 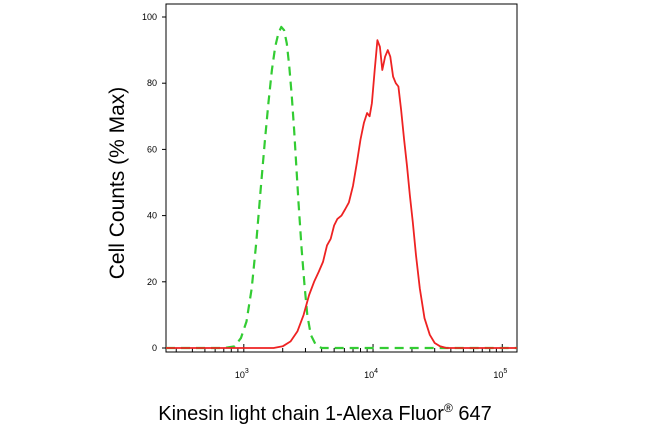 I want to click on y-tick-label: 60, so click(x=152, y=149).